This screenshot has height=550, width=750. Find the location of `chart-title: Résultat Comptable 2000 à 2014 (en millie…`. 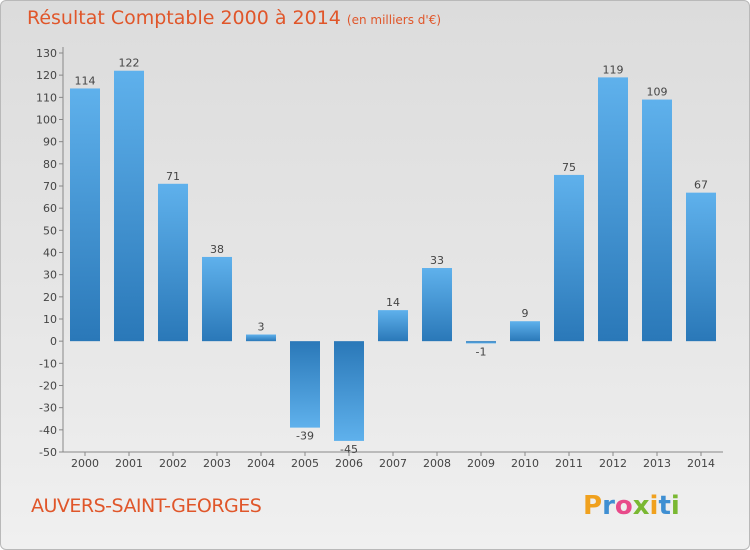

chart-title: Résultat Comptable 2000 à 2014 (en millie… is located at coordinates (234, 18).